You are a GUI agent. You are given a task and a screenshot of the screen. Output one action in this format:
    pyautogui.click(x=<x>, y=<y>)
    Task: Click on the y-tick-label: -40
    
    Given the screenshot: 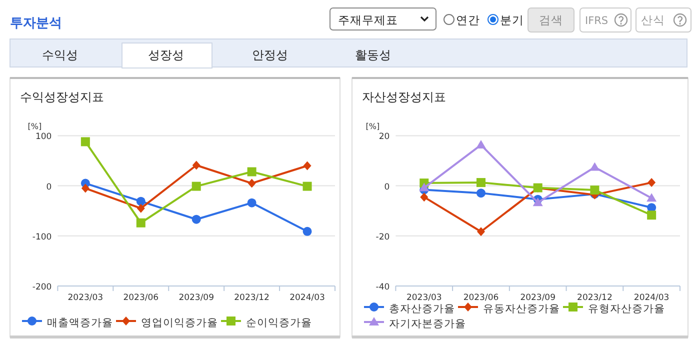 What is the action you would take?
    pyautogui.click(x=383, y=287)
    